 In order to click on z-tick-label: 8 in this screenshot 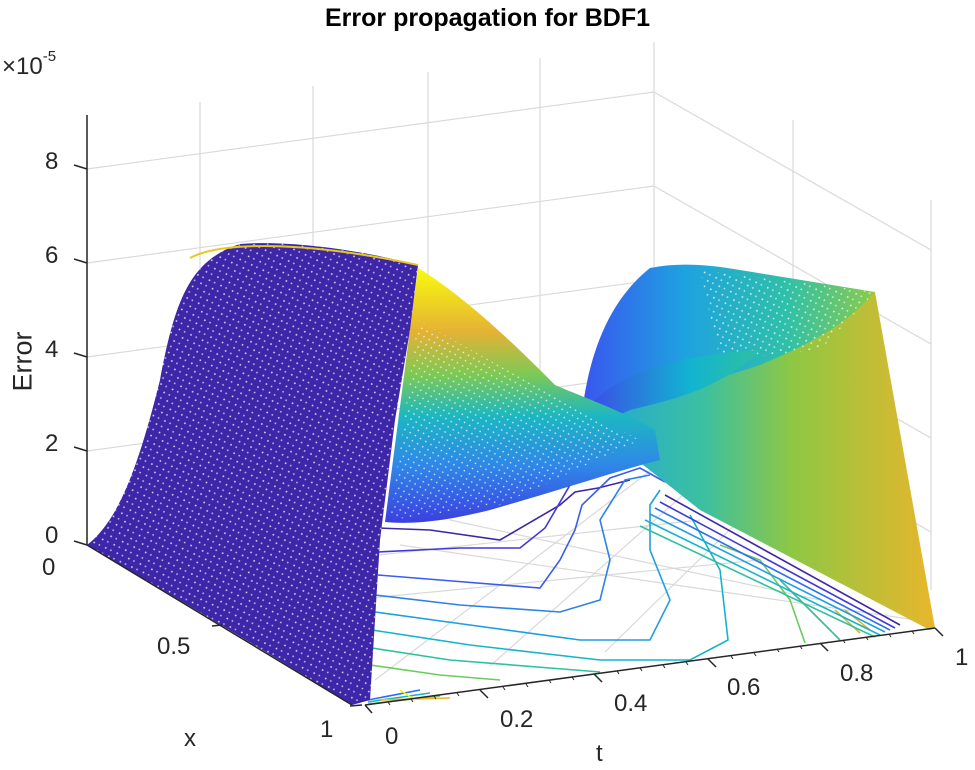, I will do `click(52, 161)`.